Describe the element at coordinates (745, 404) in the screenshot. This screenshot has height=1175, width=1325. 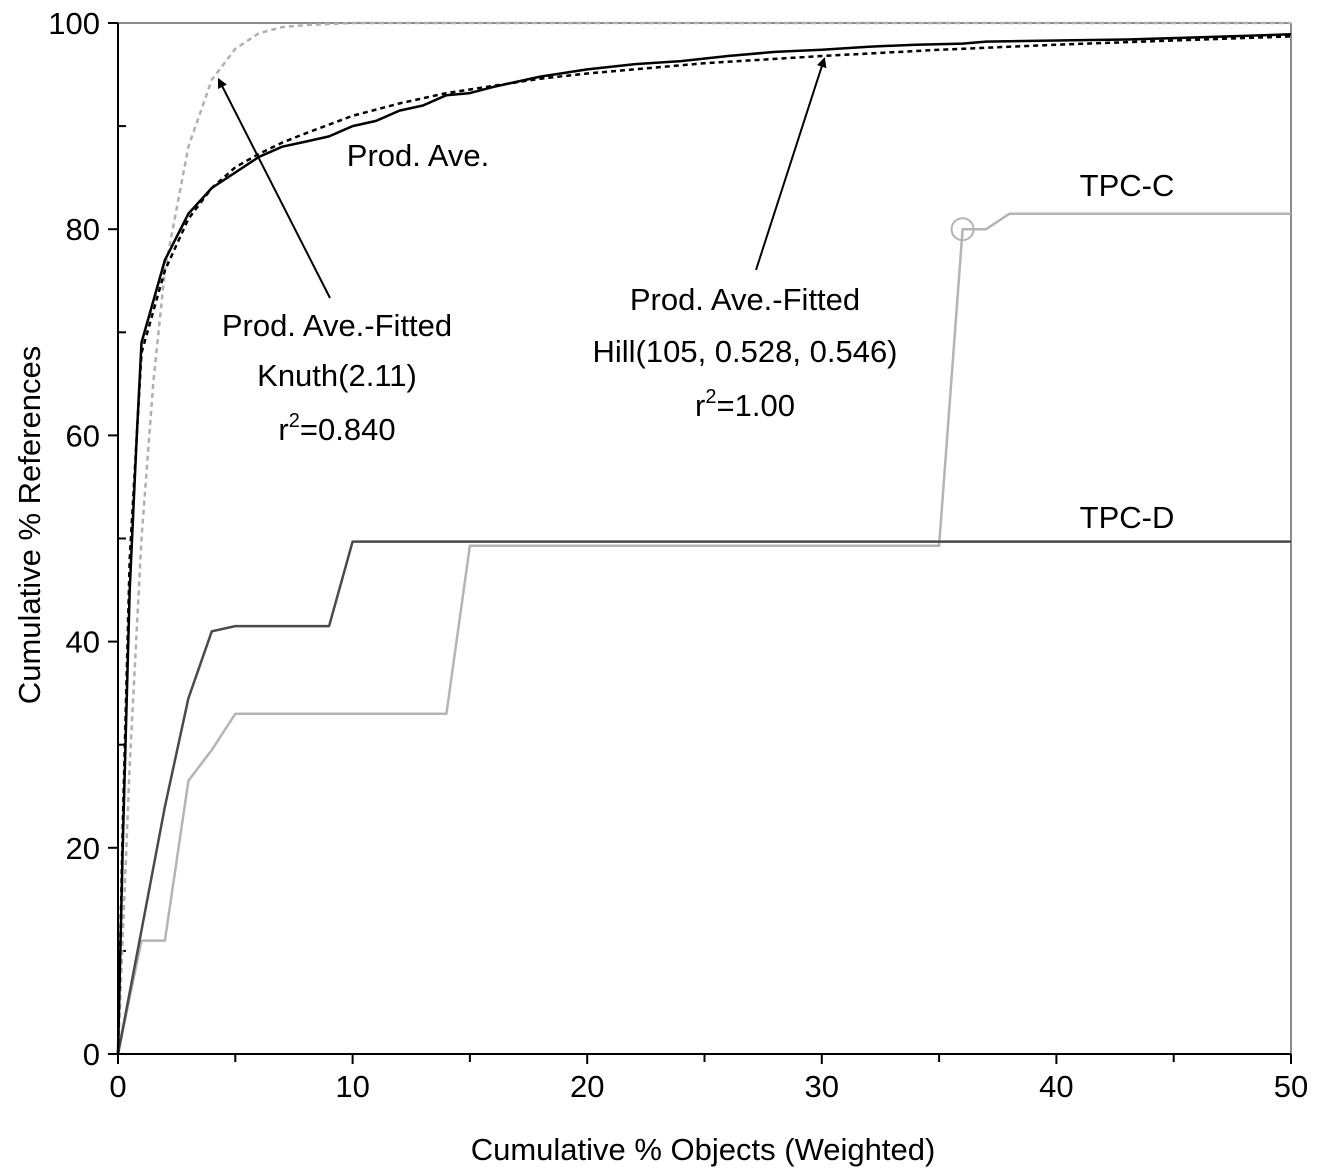
I see `annotation-hill-r2: r2=1.00` at that location.